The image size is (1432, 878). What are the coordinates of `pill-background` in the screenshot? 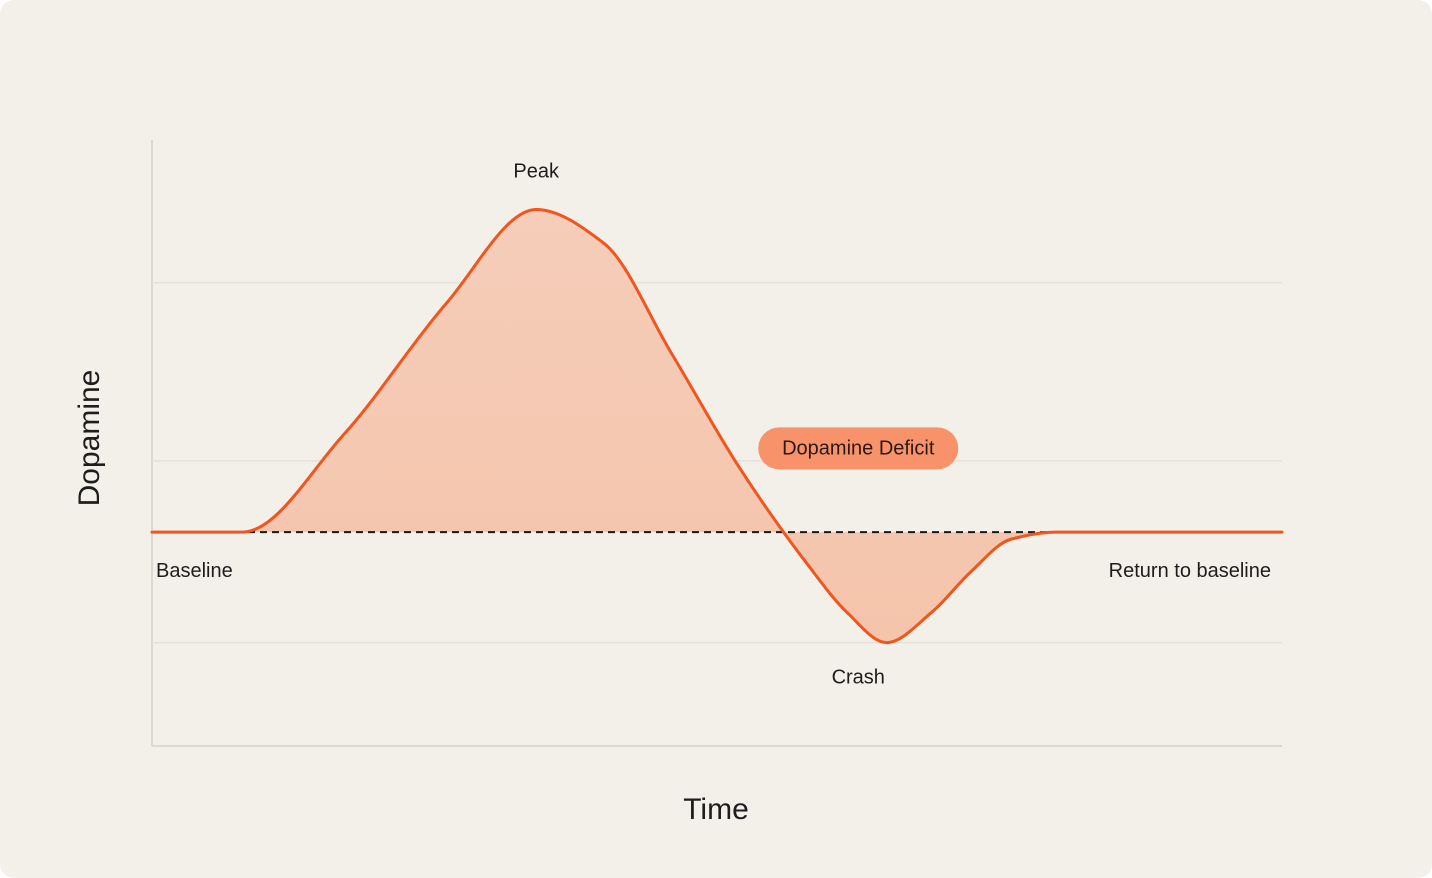 It's located at (858, 448).